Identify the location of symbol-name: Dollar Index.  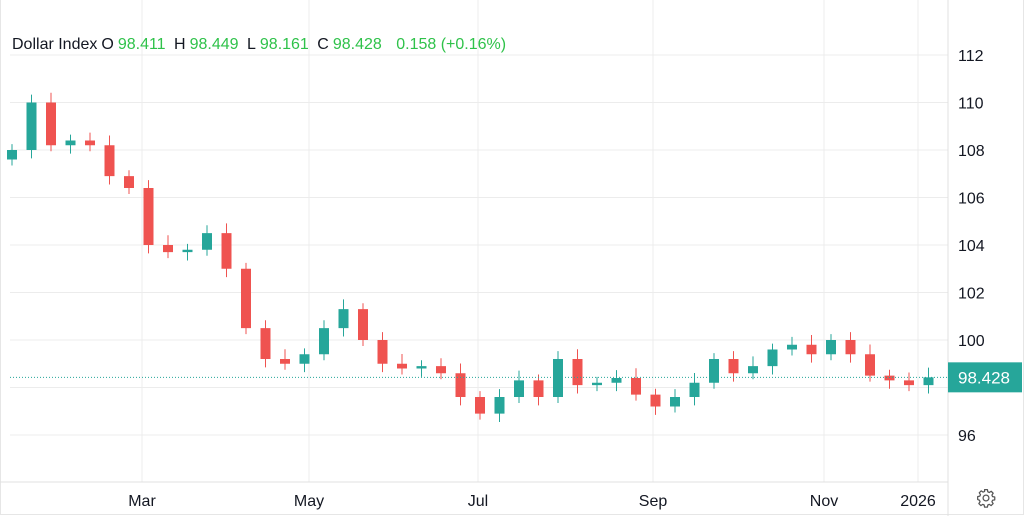
(55, 44).